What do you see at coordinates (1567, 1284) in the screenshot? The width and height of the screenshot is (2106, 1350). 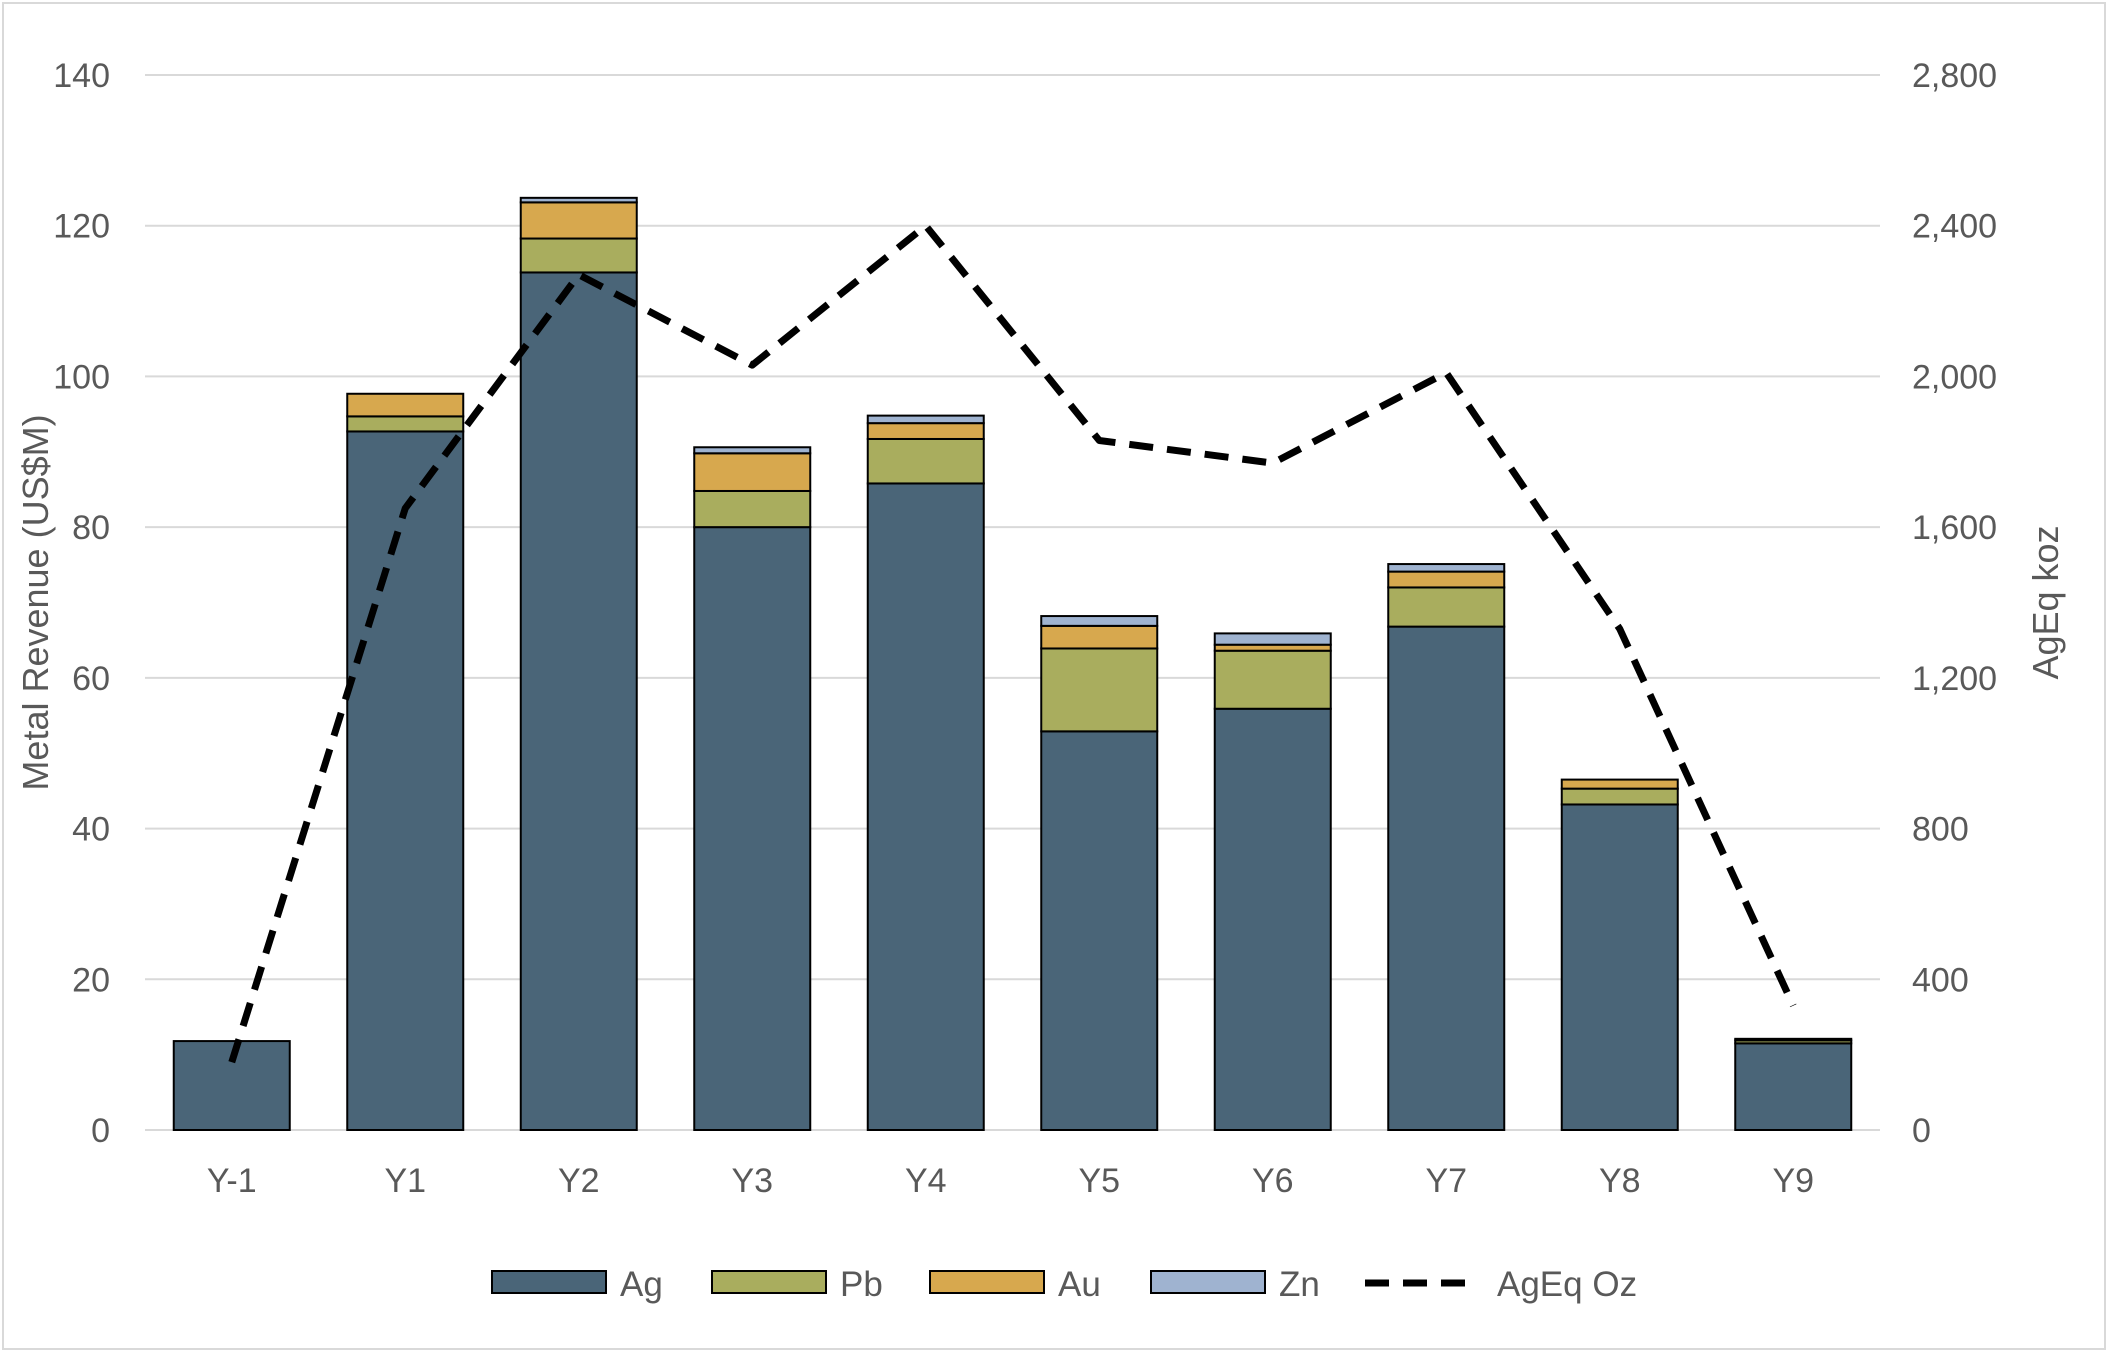 I see `legend-label-ageq: AgEq Oz` at bounding box center [1567, 1284].